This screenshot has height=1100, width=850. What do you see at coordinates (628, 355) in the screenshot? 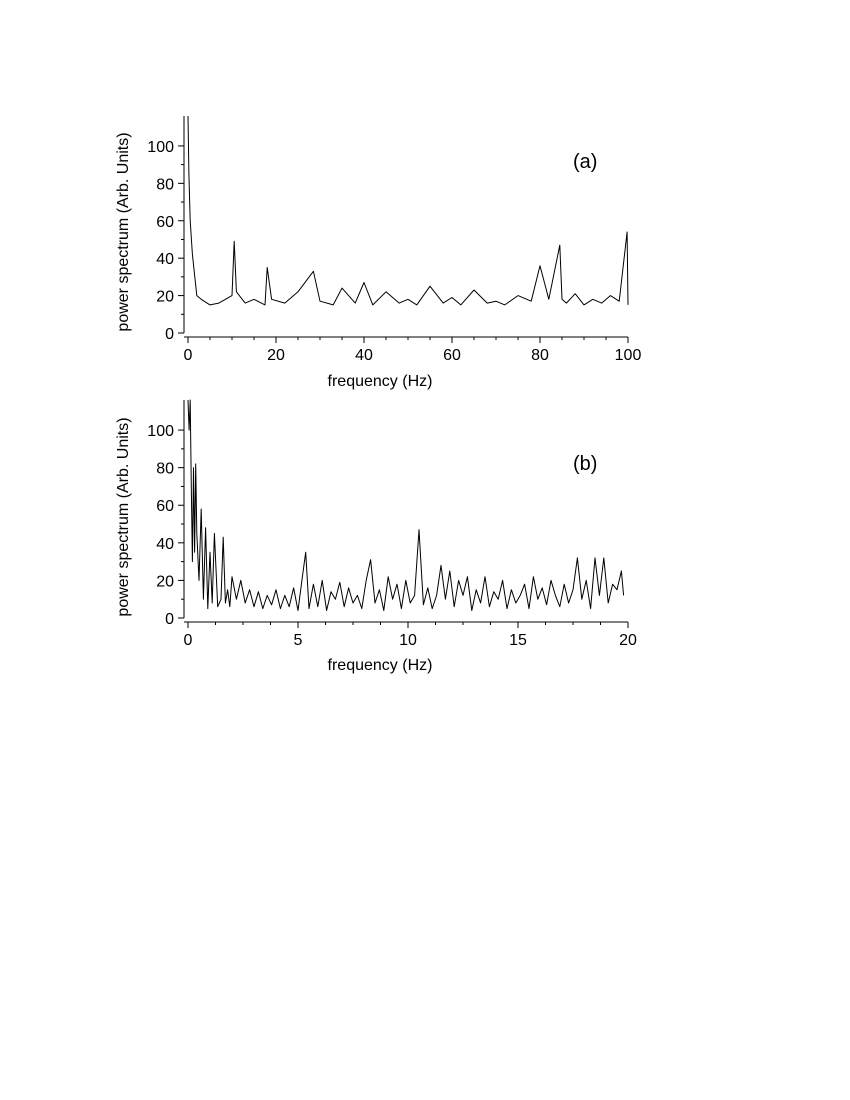
I see `x-tick-label: 100` at bounding box center [628, 355].